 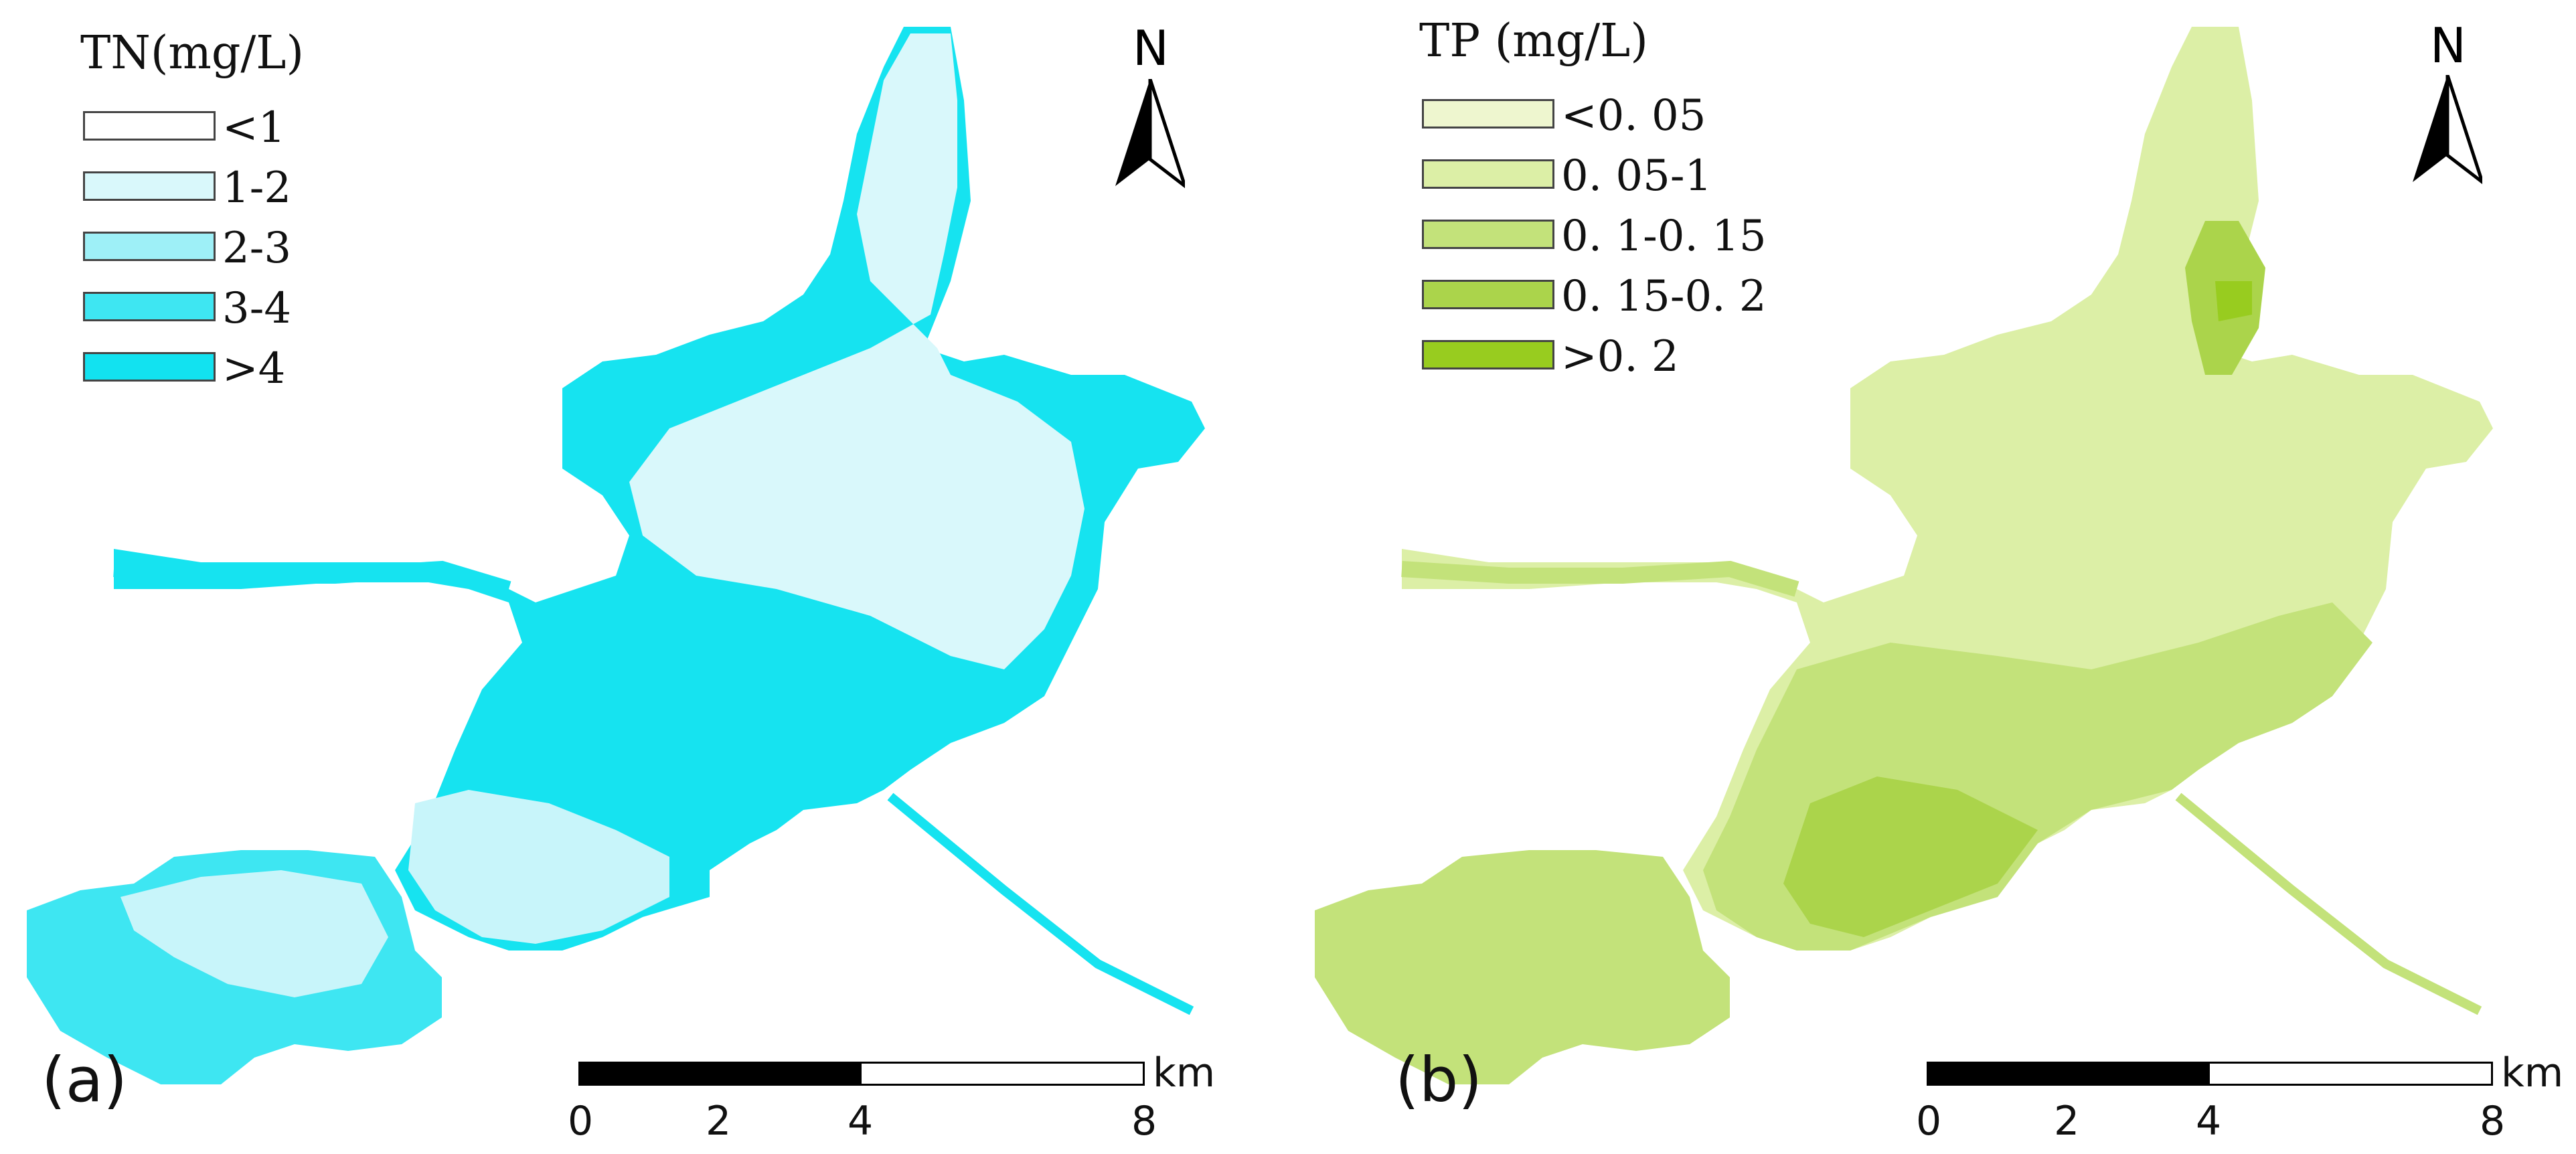 What do you see at coordinates (1634, 116) in the screenshot?
I see `legend-label: <0. 05` at bounding box center [1634, 116].